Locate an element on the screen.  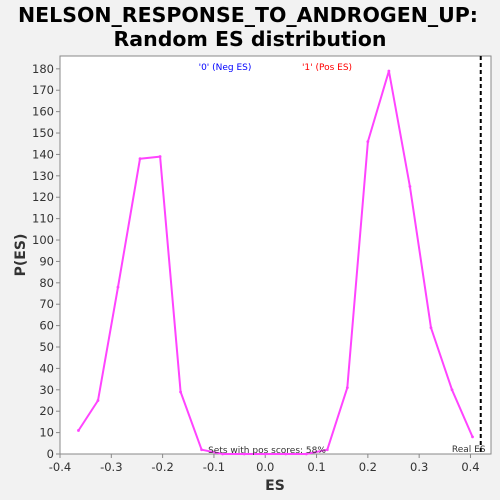
x-tick-label: -0.1 is located at coordinates (214, 467).